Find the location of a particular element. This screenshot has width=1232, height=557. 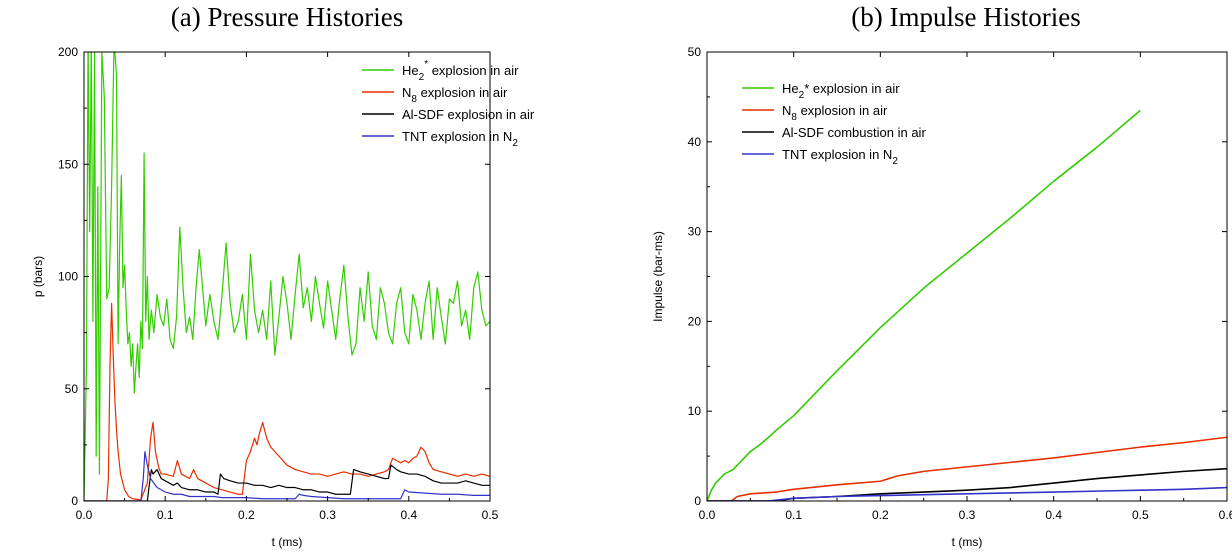

impulse-y-tick-label: 20 is located at coordinates (695, 321).